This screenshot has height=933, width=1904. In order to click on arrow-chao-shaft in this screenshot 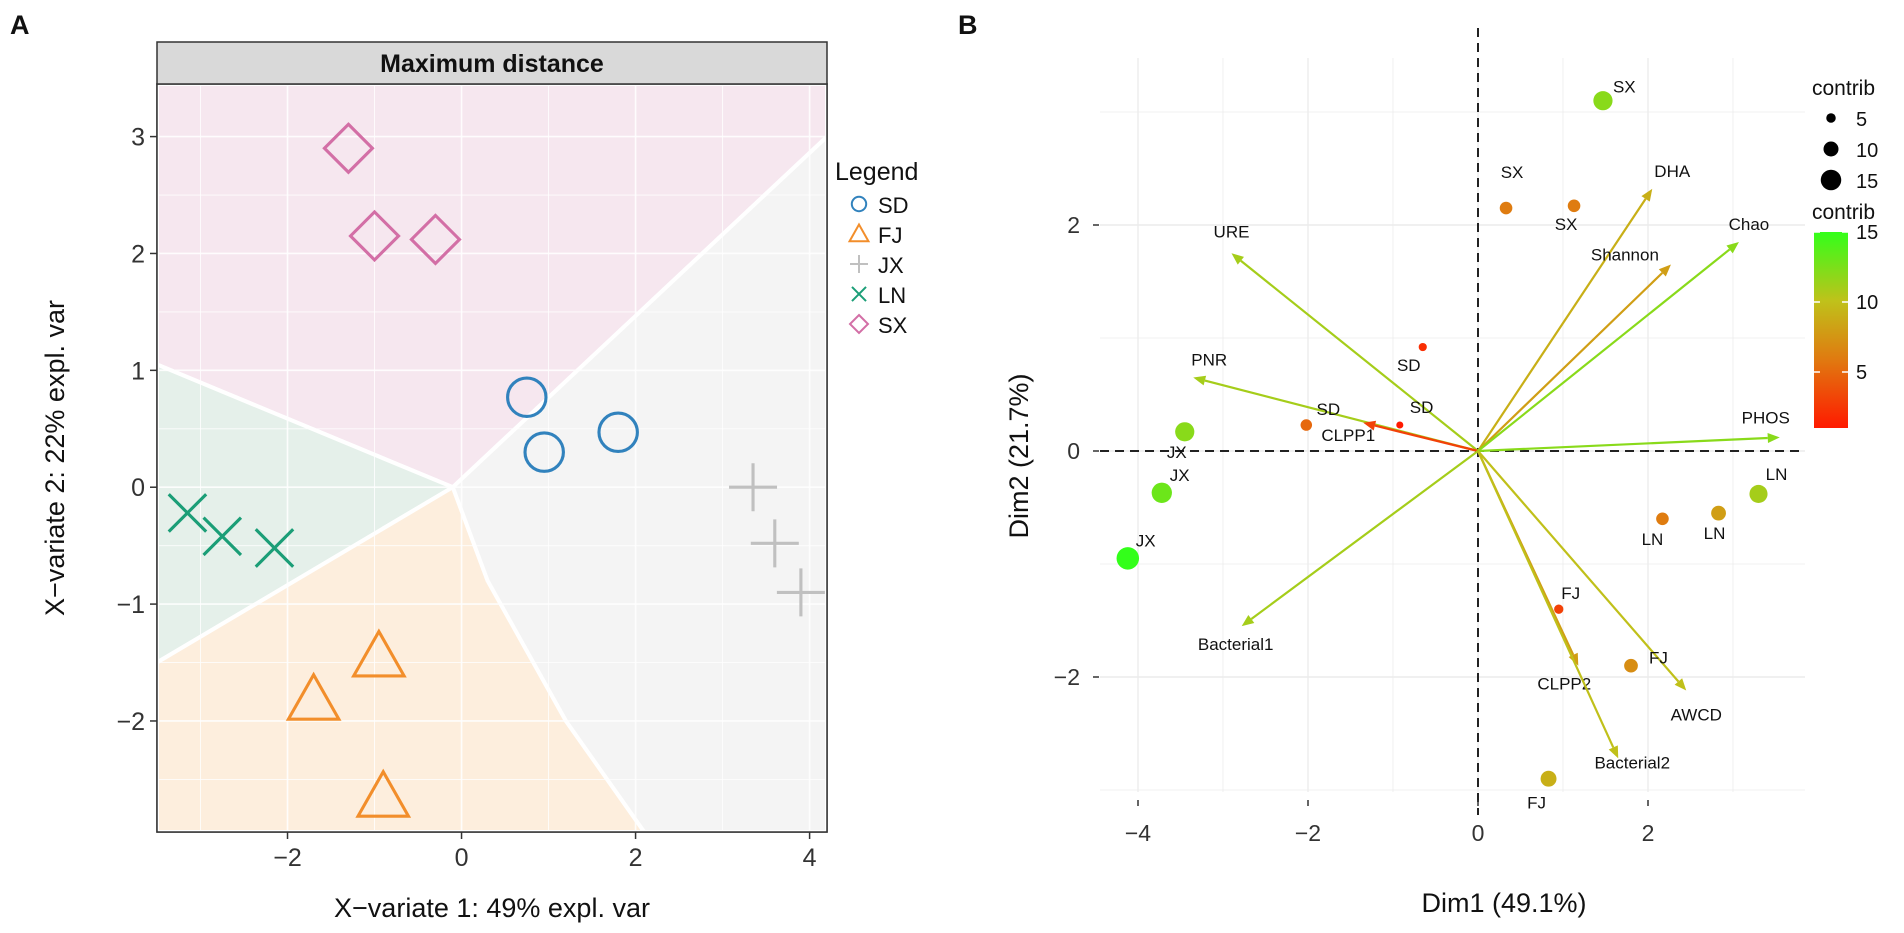, I will do `click(1604, 350)`.